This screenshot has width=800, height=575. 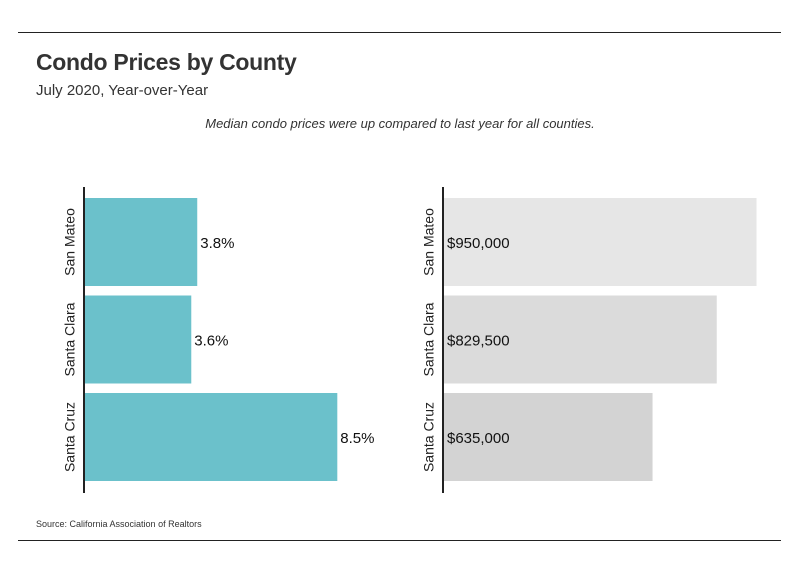 What do you see at coordinates (429, 437) in the screenshot?
I see `price-category-label-santa-cruz: Santa Cruz` at bounding box center [429, 437].